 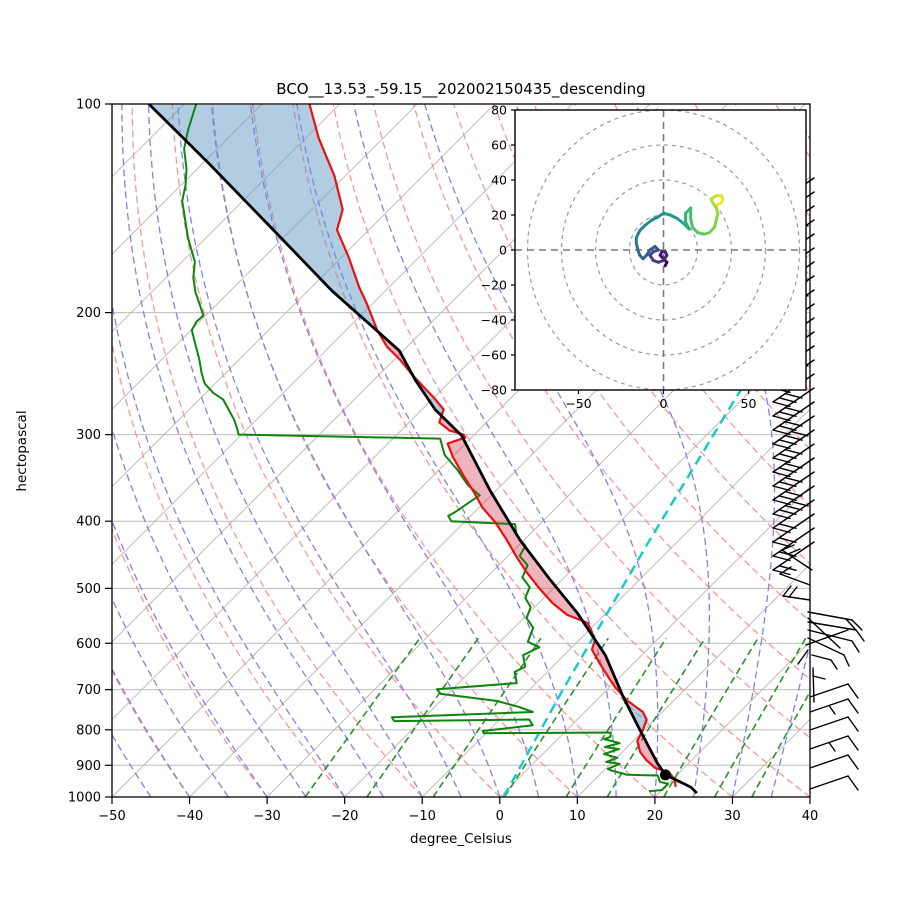 I want to click on svg-text: −10, so click(x=422, y=816).